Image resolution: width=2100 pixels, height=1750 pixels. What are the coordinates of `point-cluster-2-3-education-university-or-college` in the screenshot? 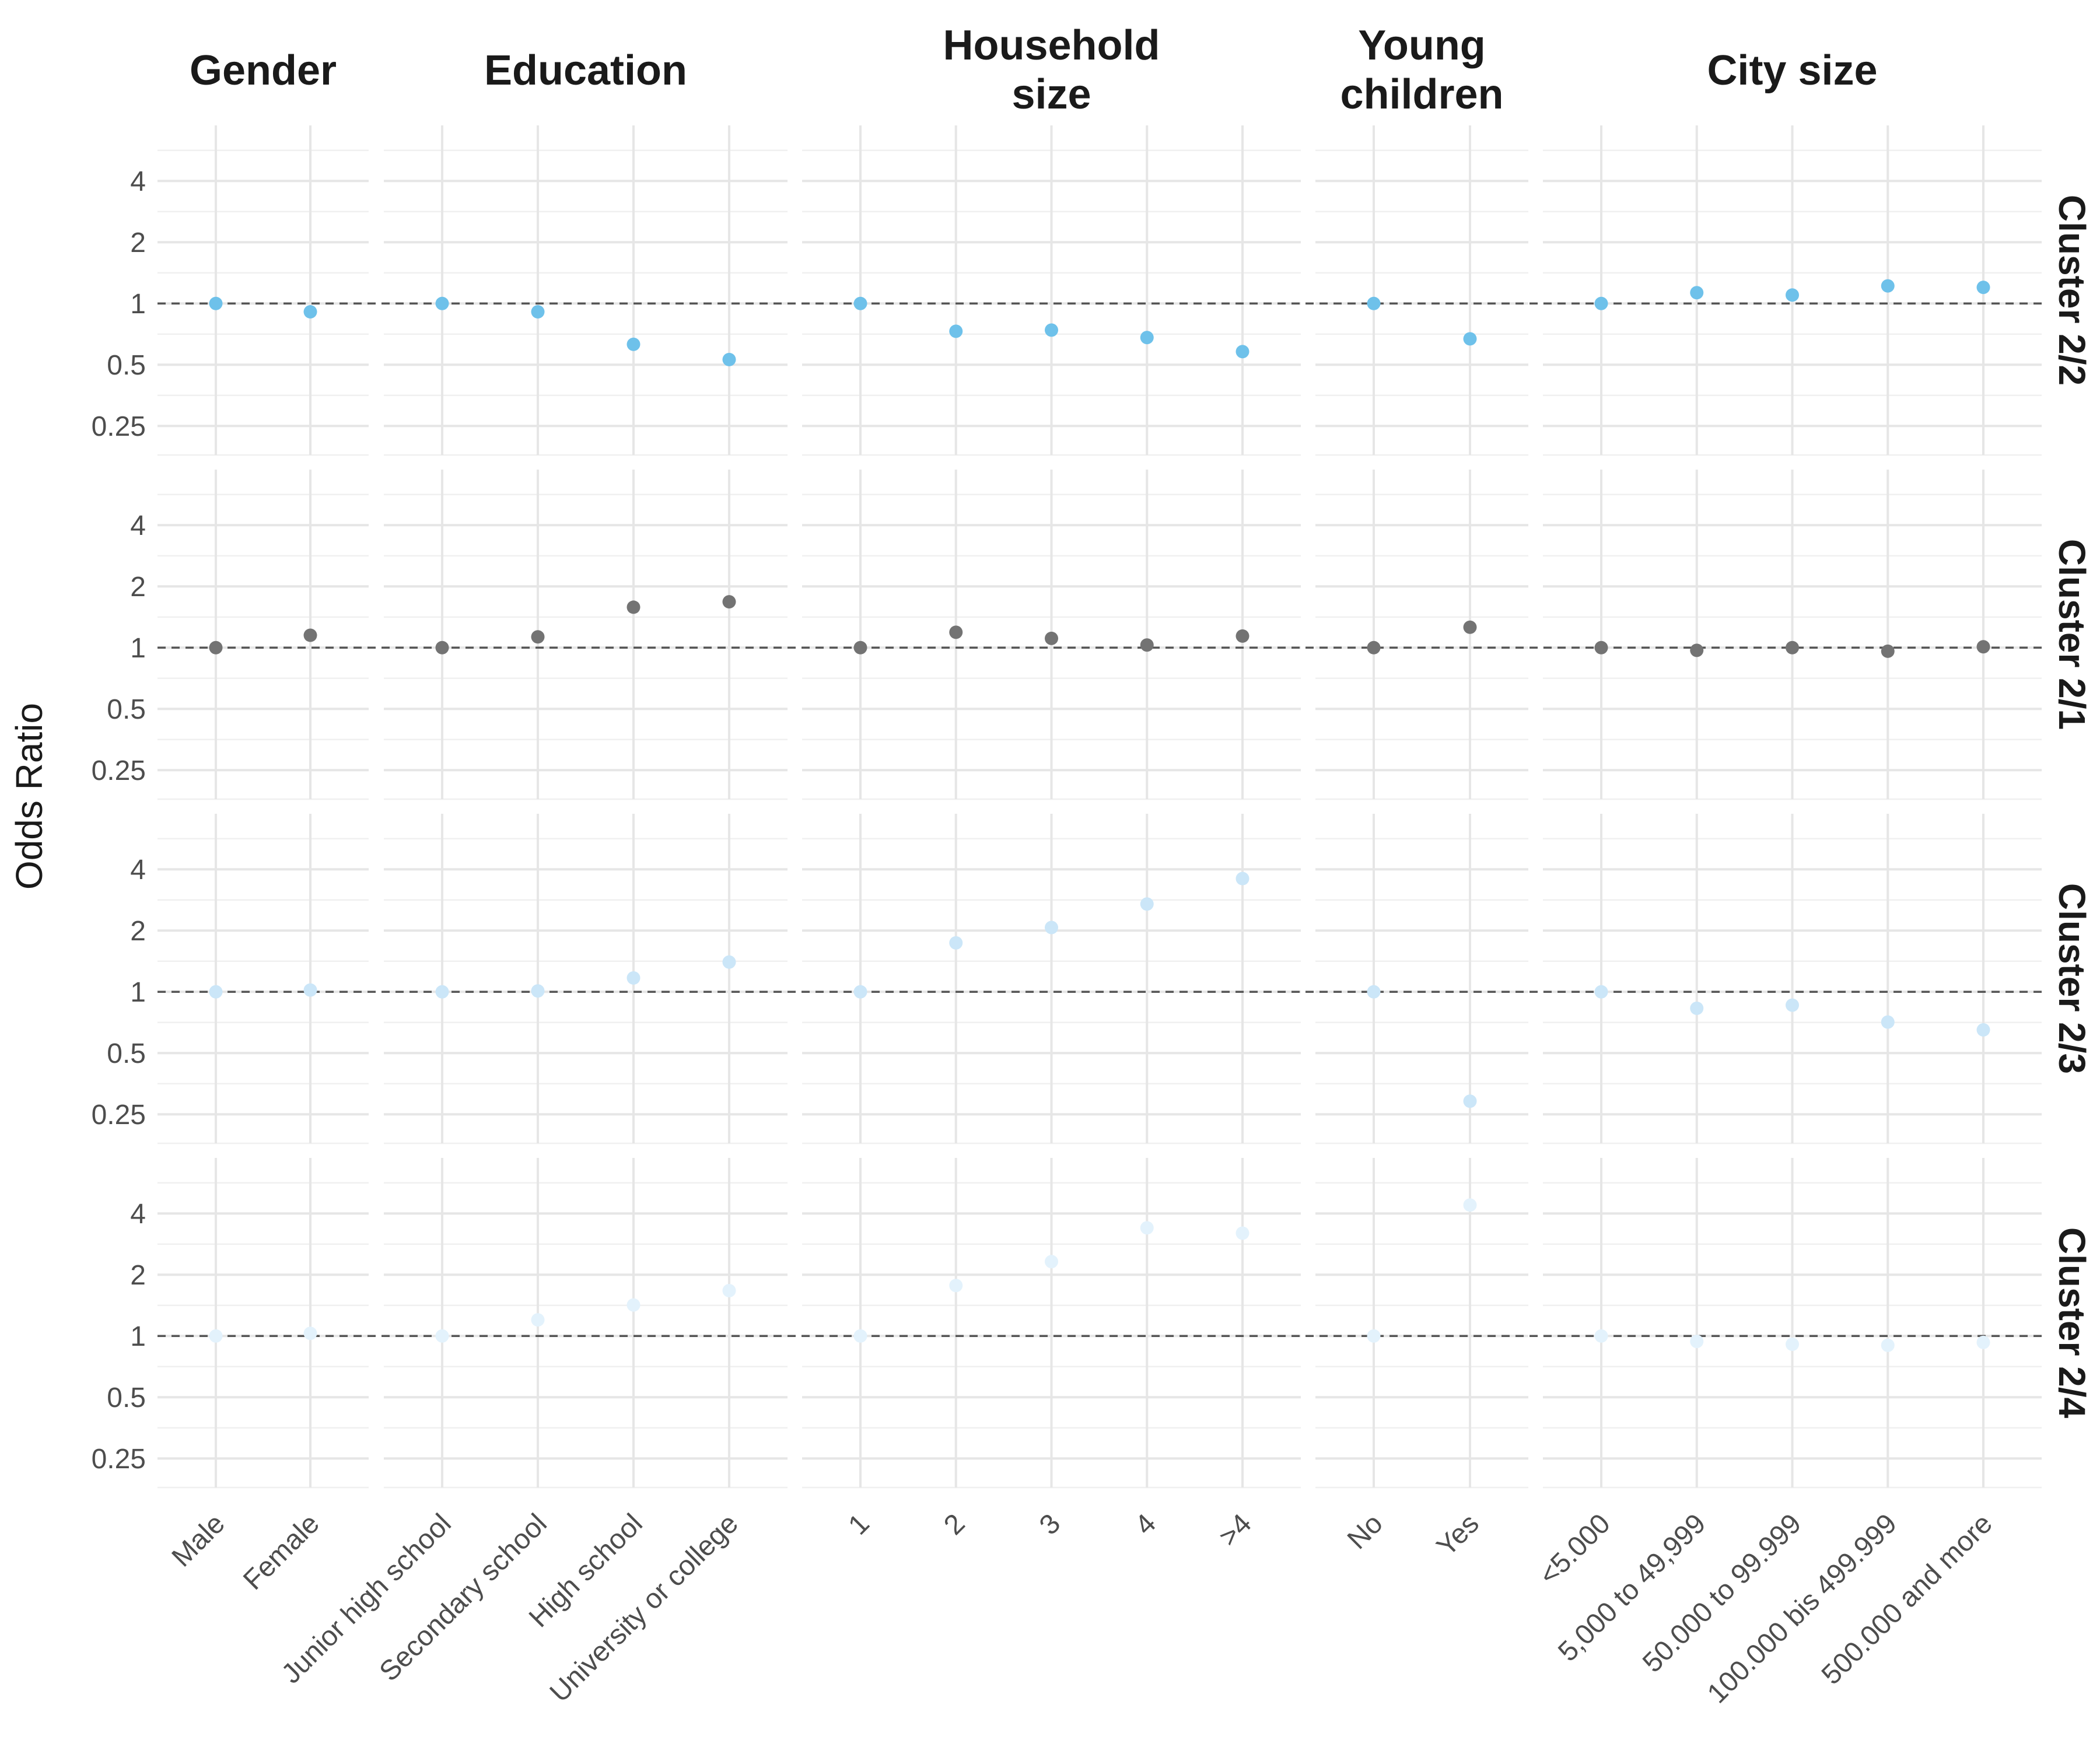 It's located at (729, 962).